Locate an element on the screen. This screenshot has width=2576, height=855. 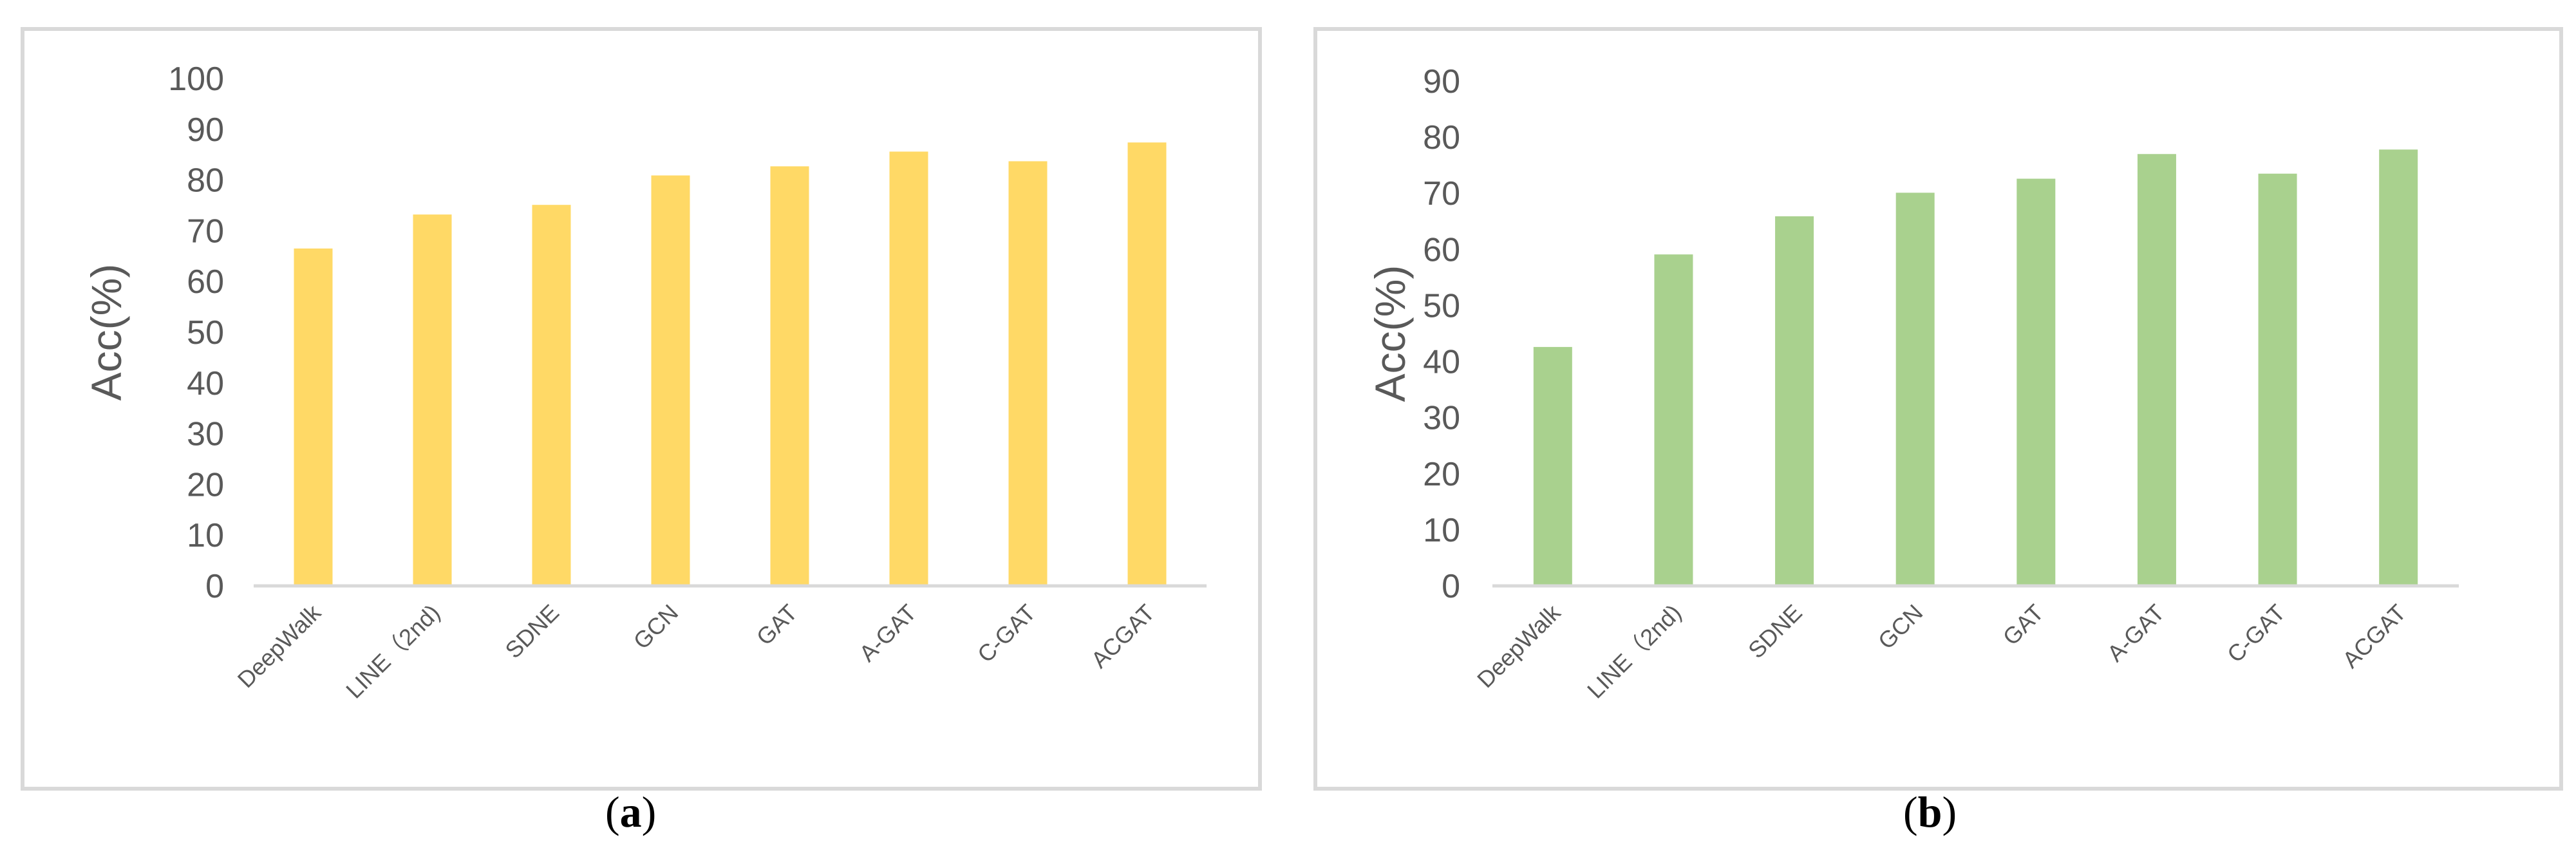
y-tick-label: 100 is located at coordinates (196, 80).